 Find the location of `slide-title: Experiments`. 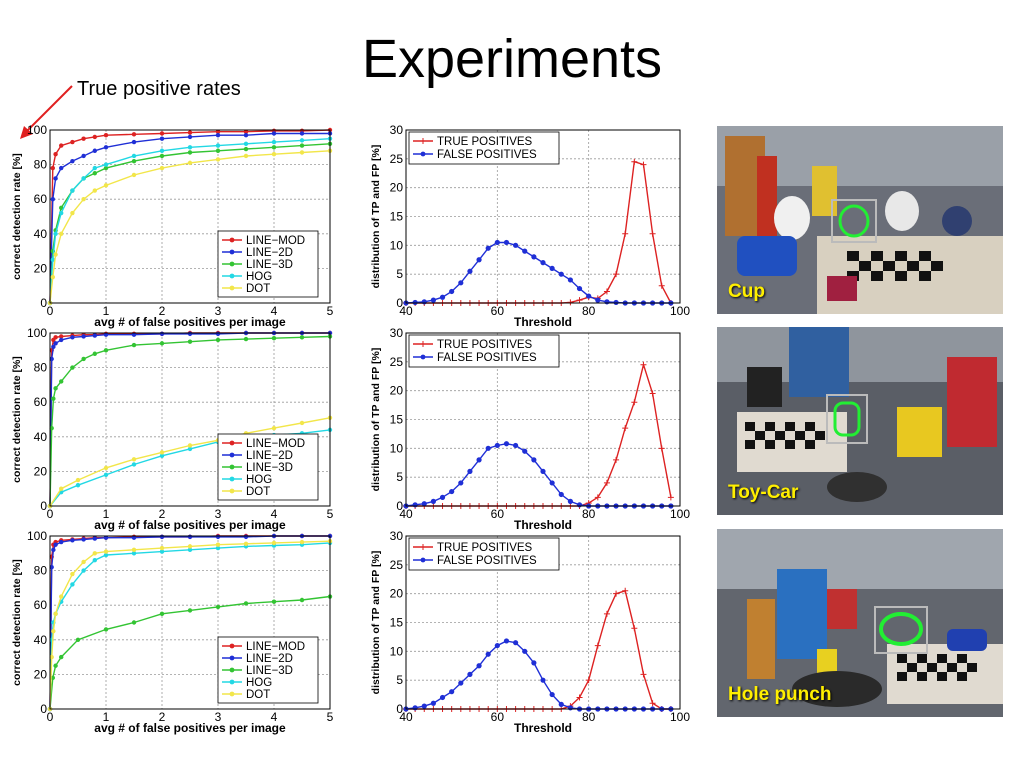

slide-title: Experiments is located at coordinates (512, 59).